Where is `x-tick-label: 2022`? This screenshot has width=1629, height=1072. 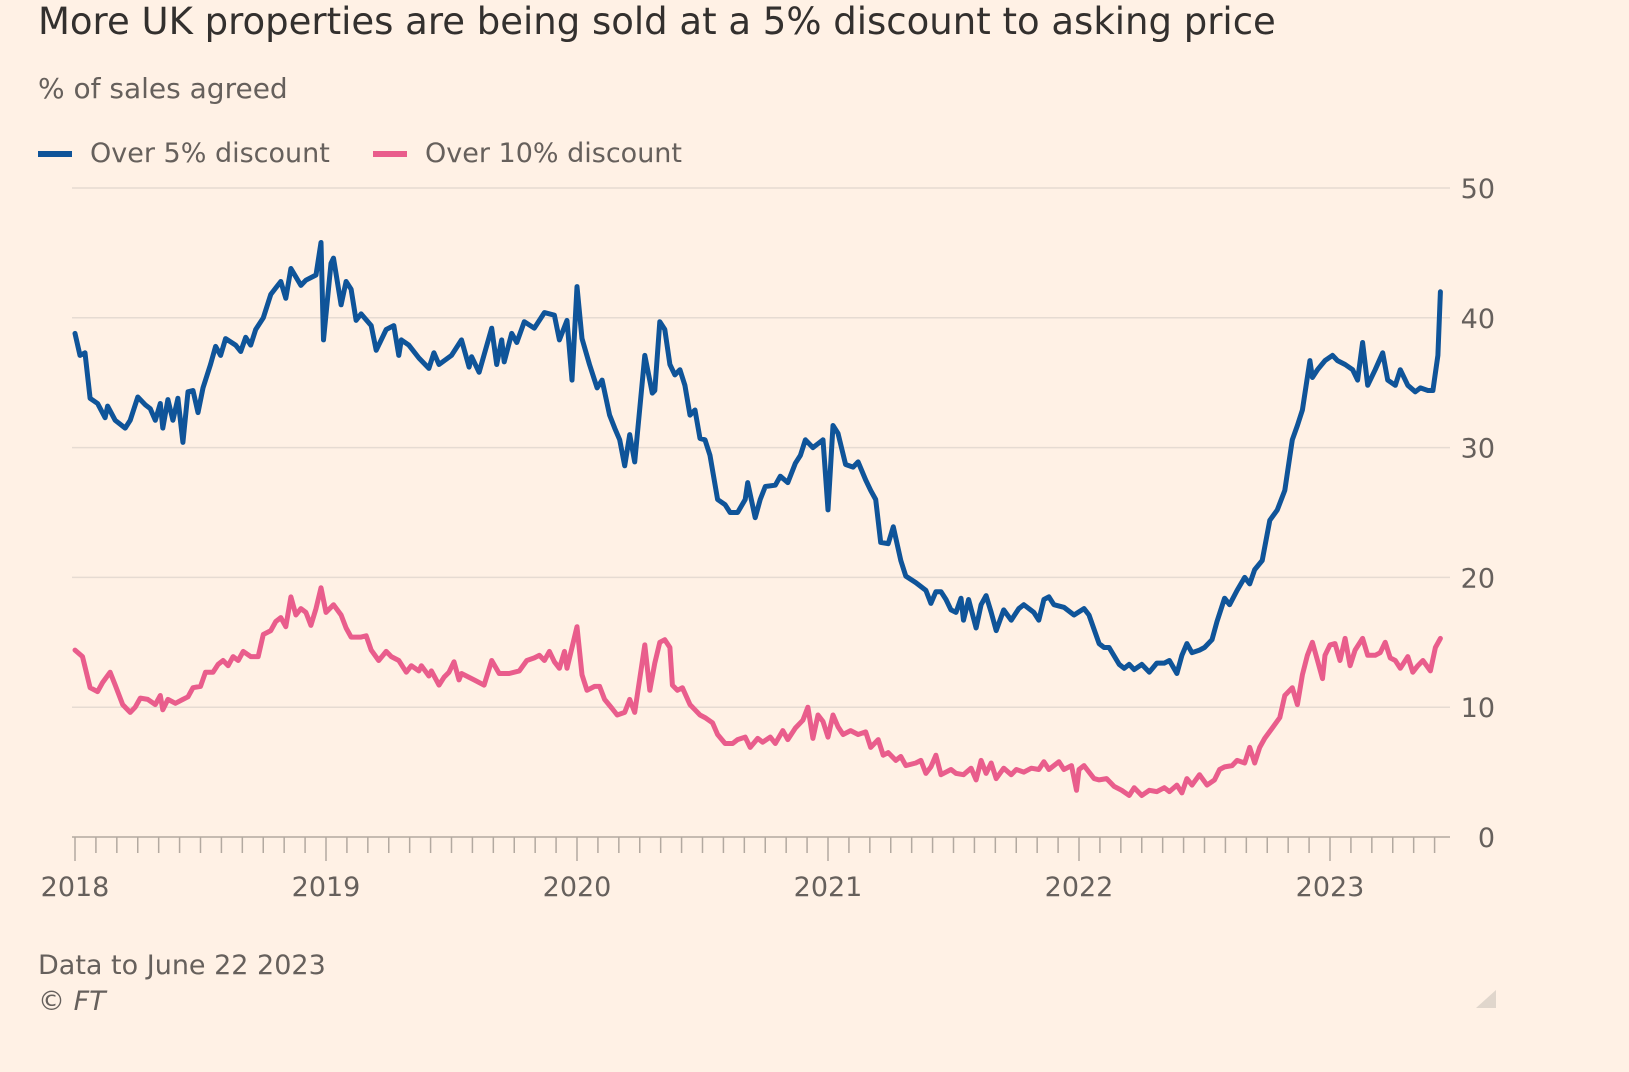
x-tick-label: 2022 is located at coordinates (1079, 887).